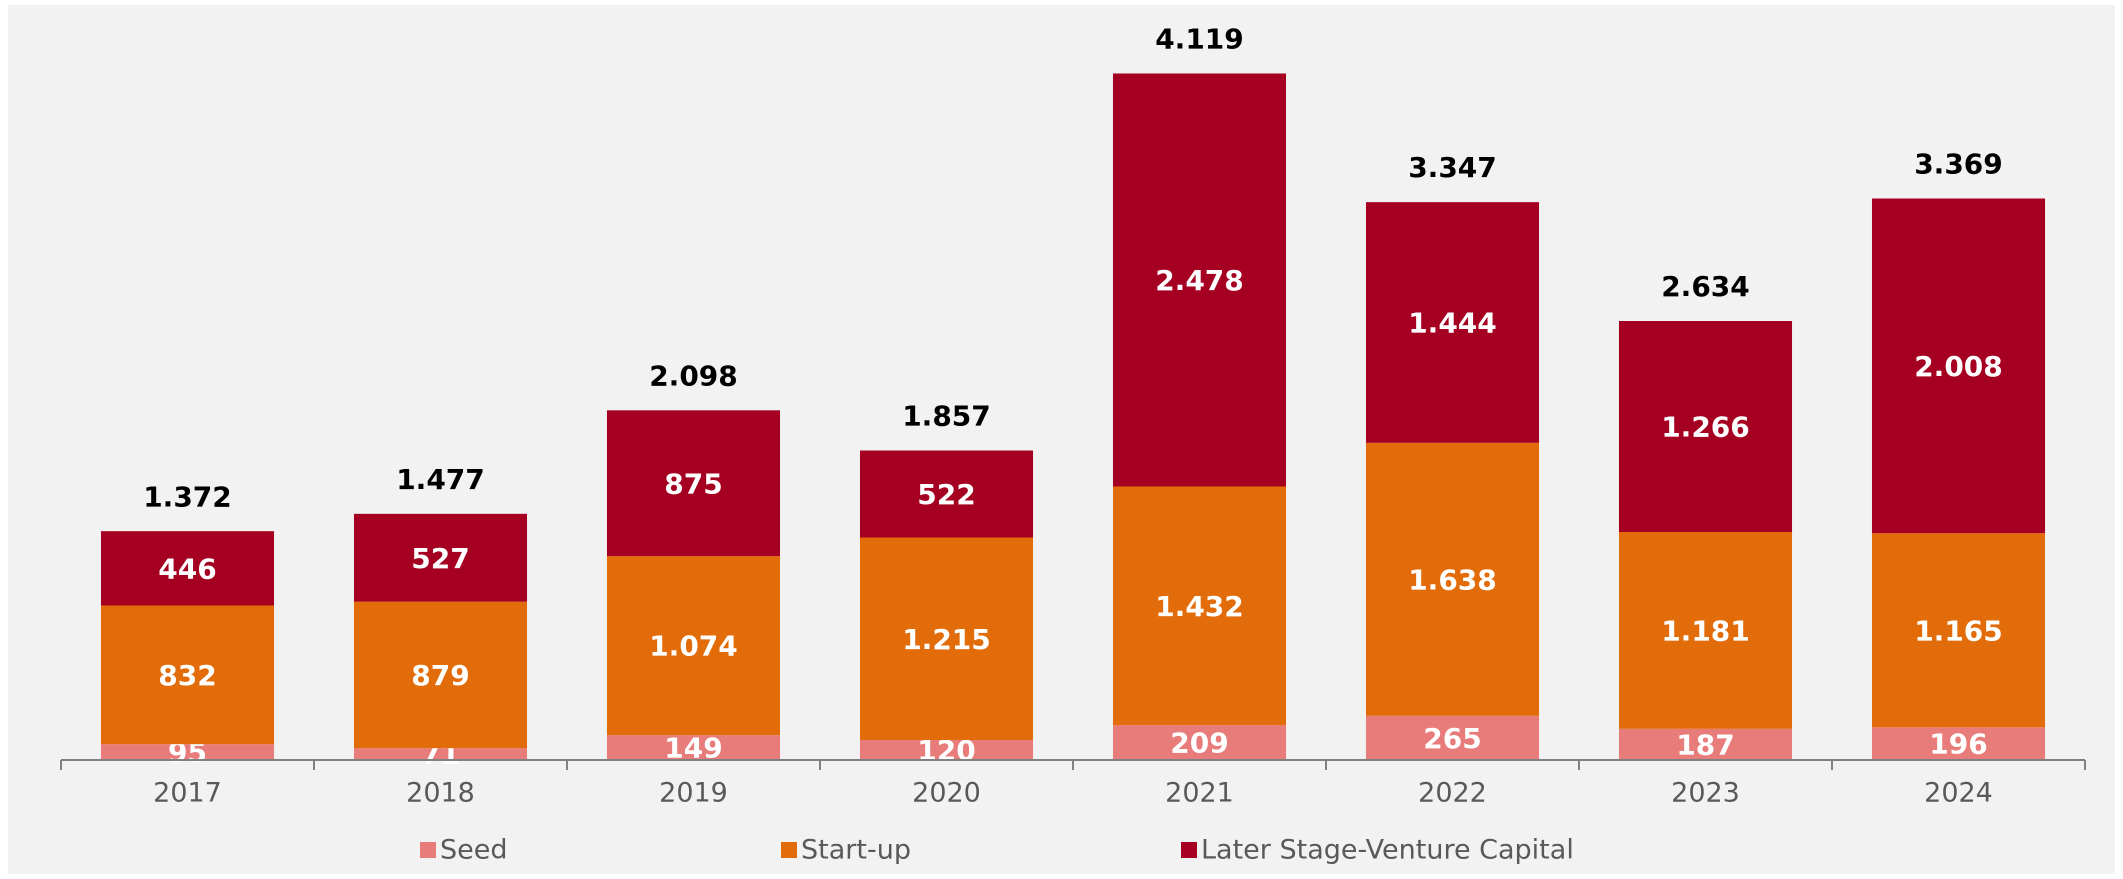 This screenshot has height=879, width=2123. I want to click on data-label: 2.478, so click(1199, 280).